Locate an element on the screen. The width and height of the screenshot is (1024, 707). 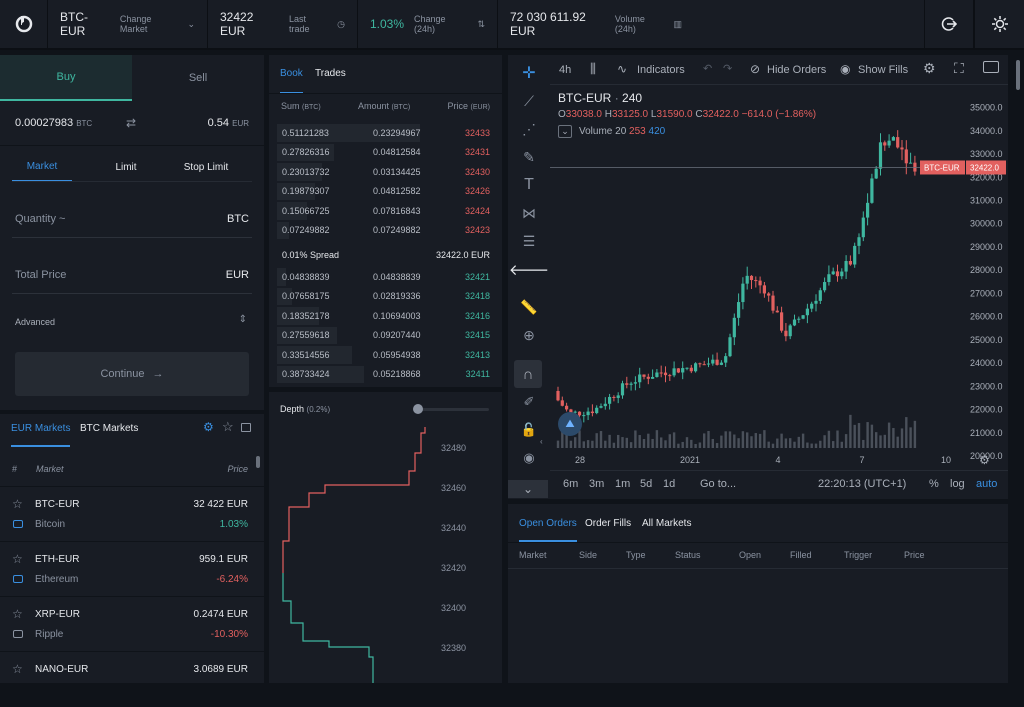
tab-open-orders: Open Orders is located at coordinates (548, 530).